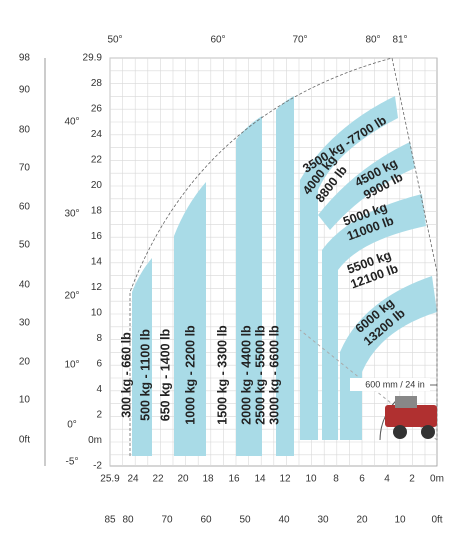 This screenshot has width=465, height=549. I want to click on load-label: 500 kg - 1100 lb, so click(145, 375).